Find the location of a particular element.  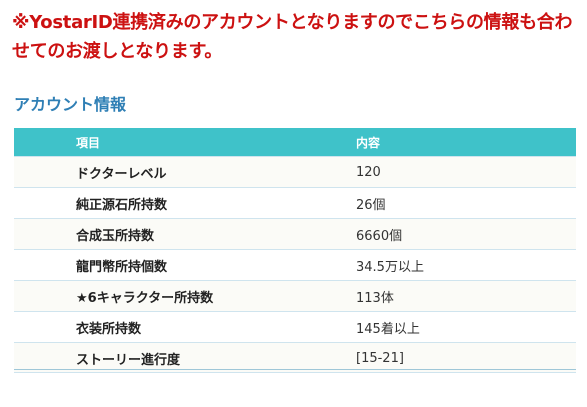

row-item-value: 6660個 is located at coordinates (466, 234).